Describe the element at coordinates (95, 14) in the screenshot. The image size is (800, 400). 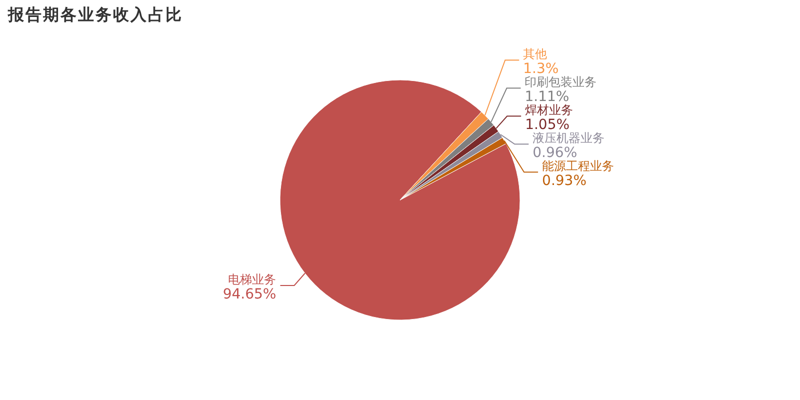
I see `title: 报告期各业务收入占比` at that location.